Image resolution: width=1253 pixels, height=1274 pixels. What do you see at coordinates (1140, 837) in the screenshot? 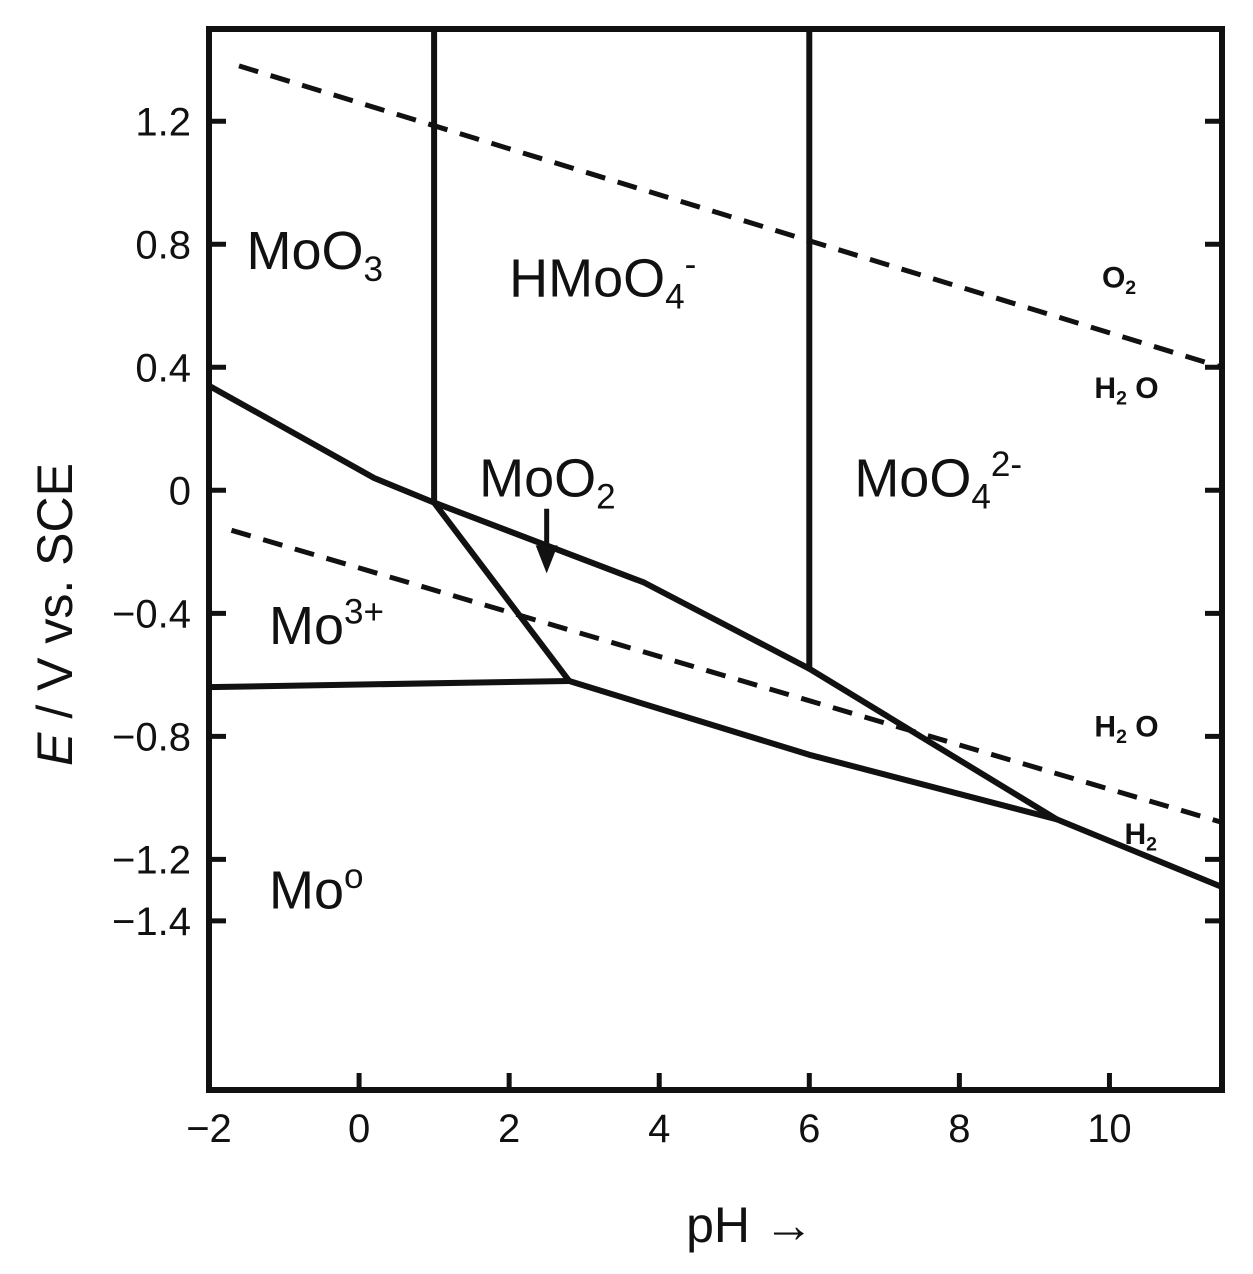
I see `region-label-h2: H2` at bounding box center [1140, 837].